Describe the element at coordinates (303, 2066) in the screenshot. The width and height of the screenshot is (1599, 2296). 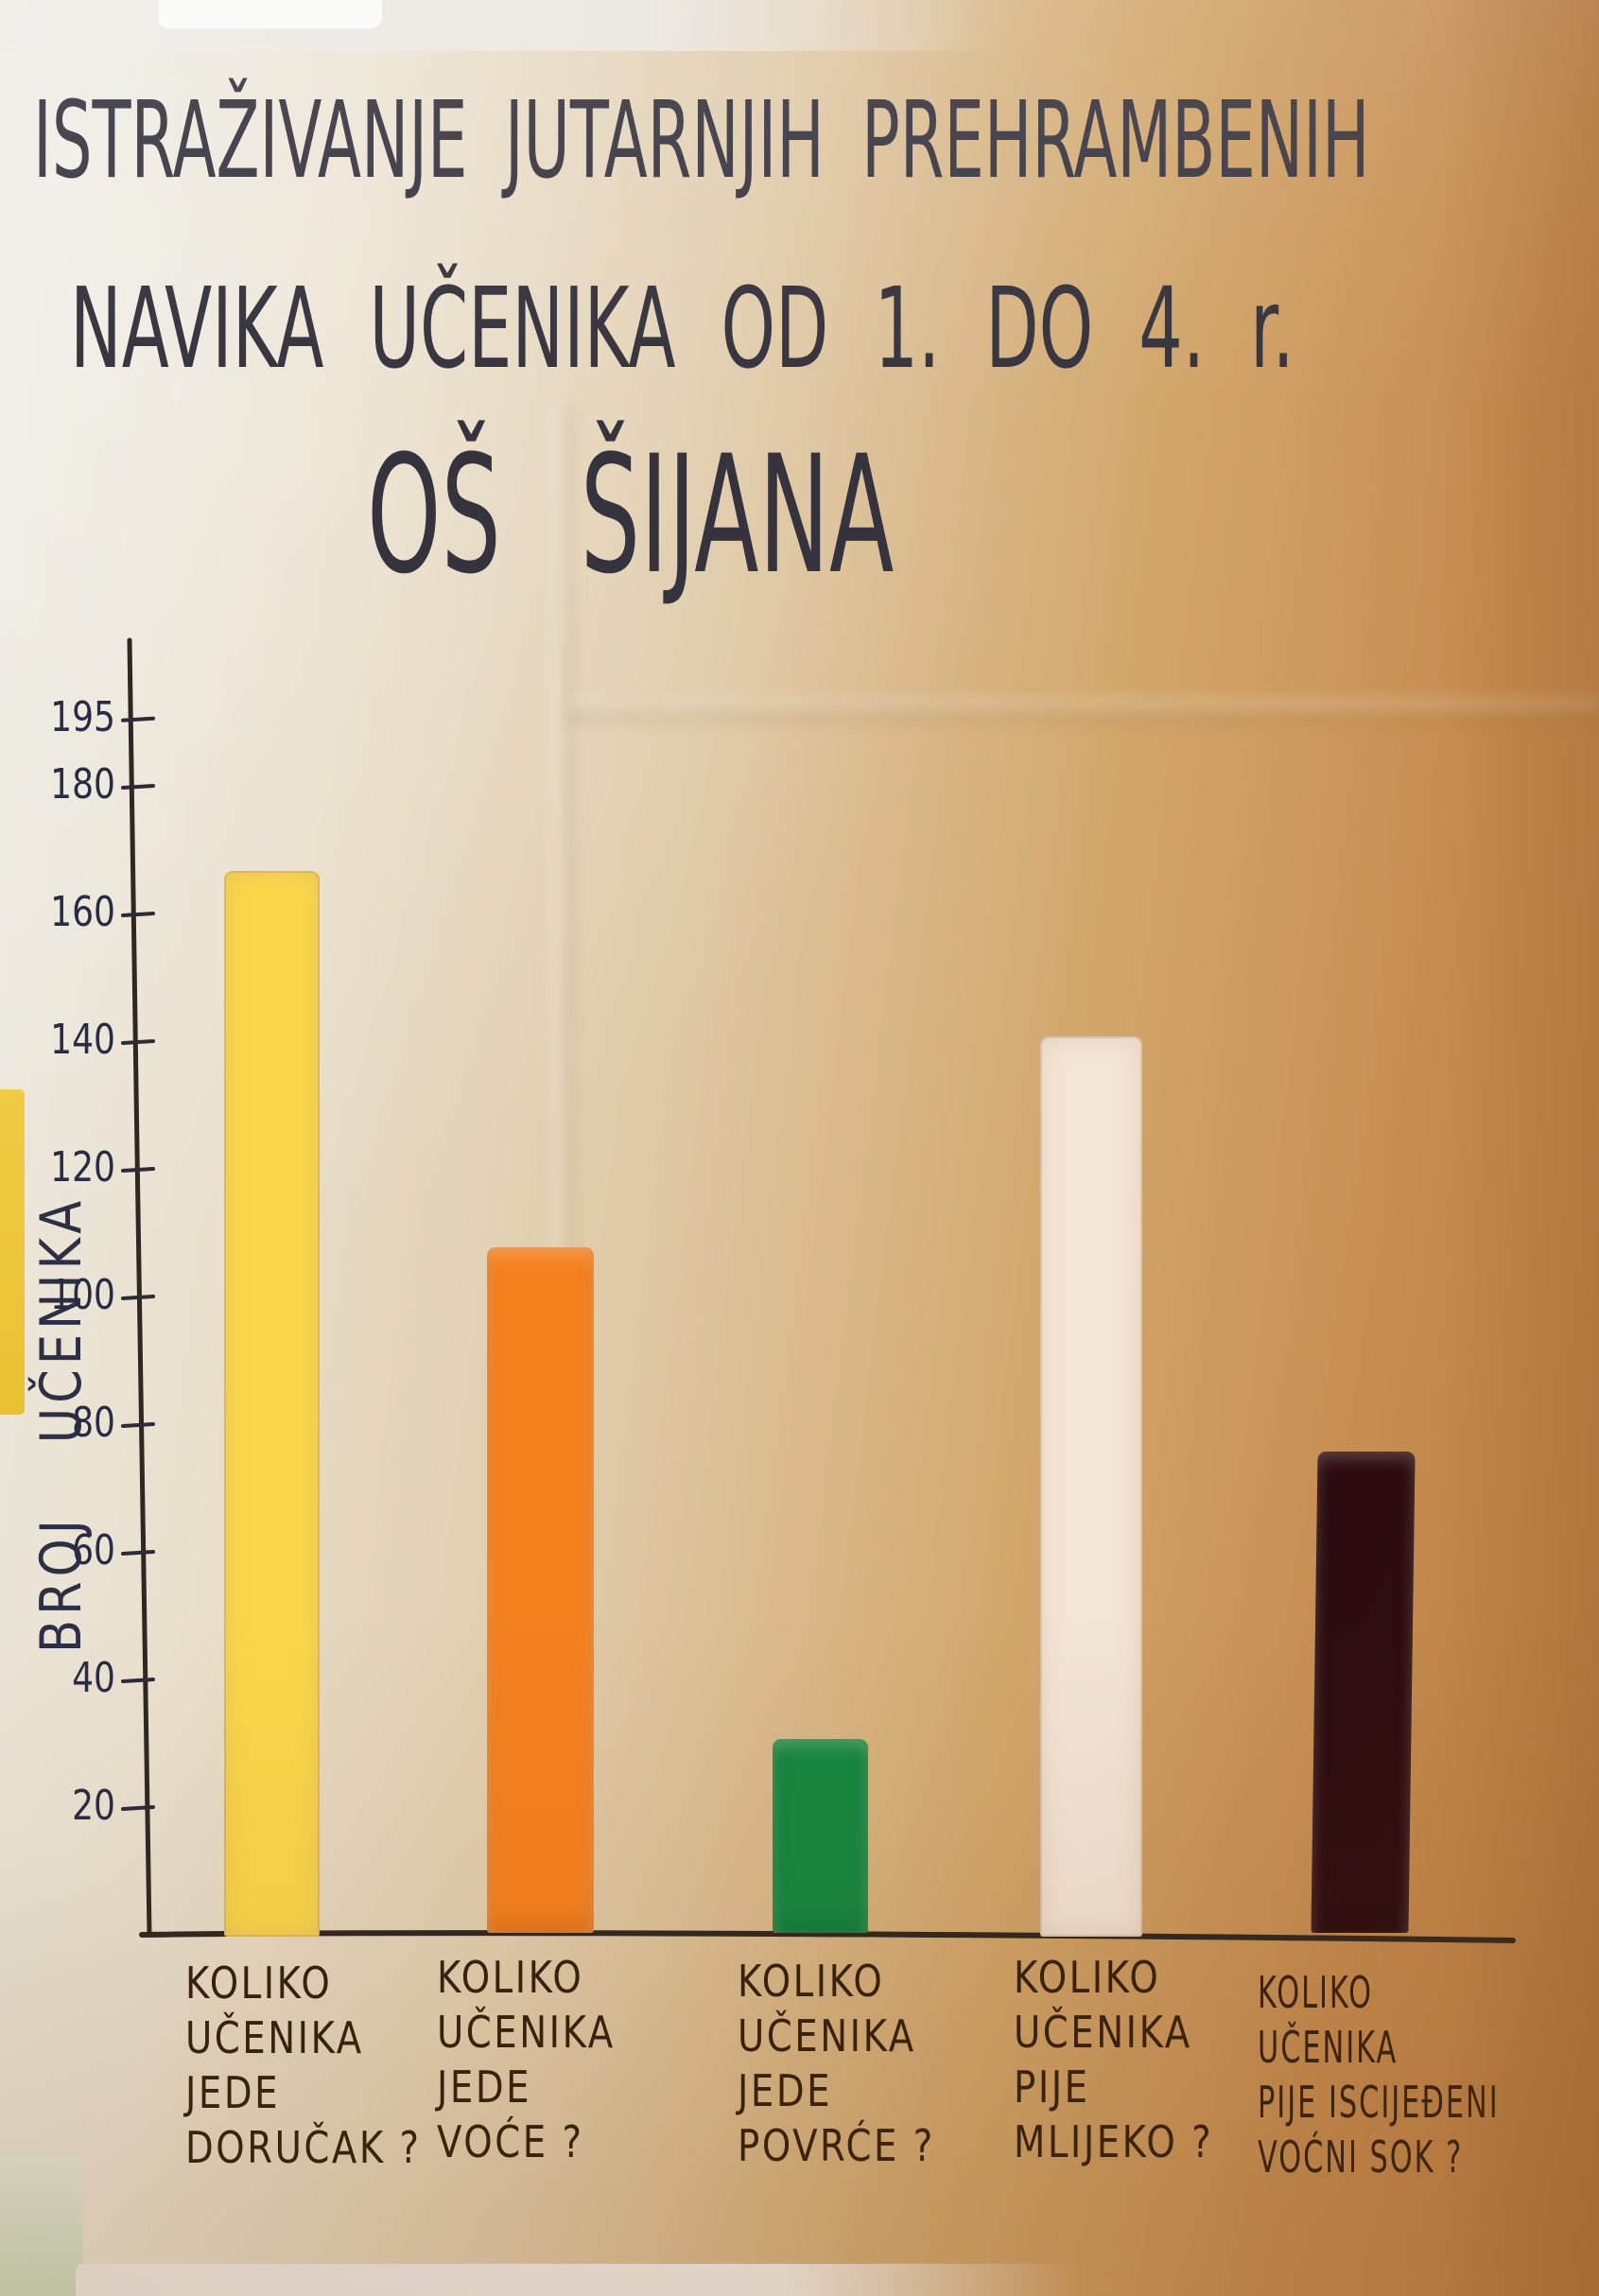
I see `bar-label-0: KOLIKO UČENIKA JEDE DORUČAK ?` at that location.